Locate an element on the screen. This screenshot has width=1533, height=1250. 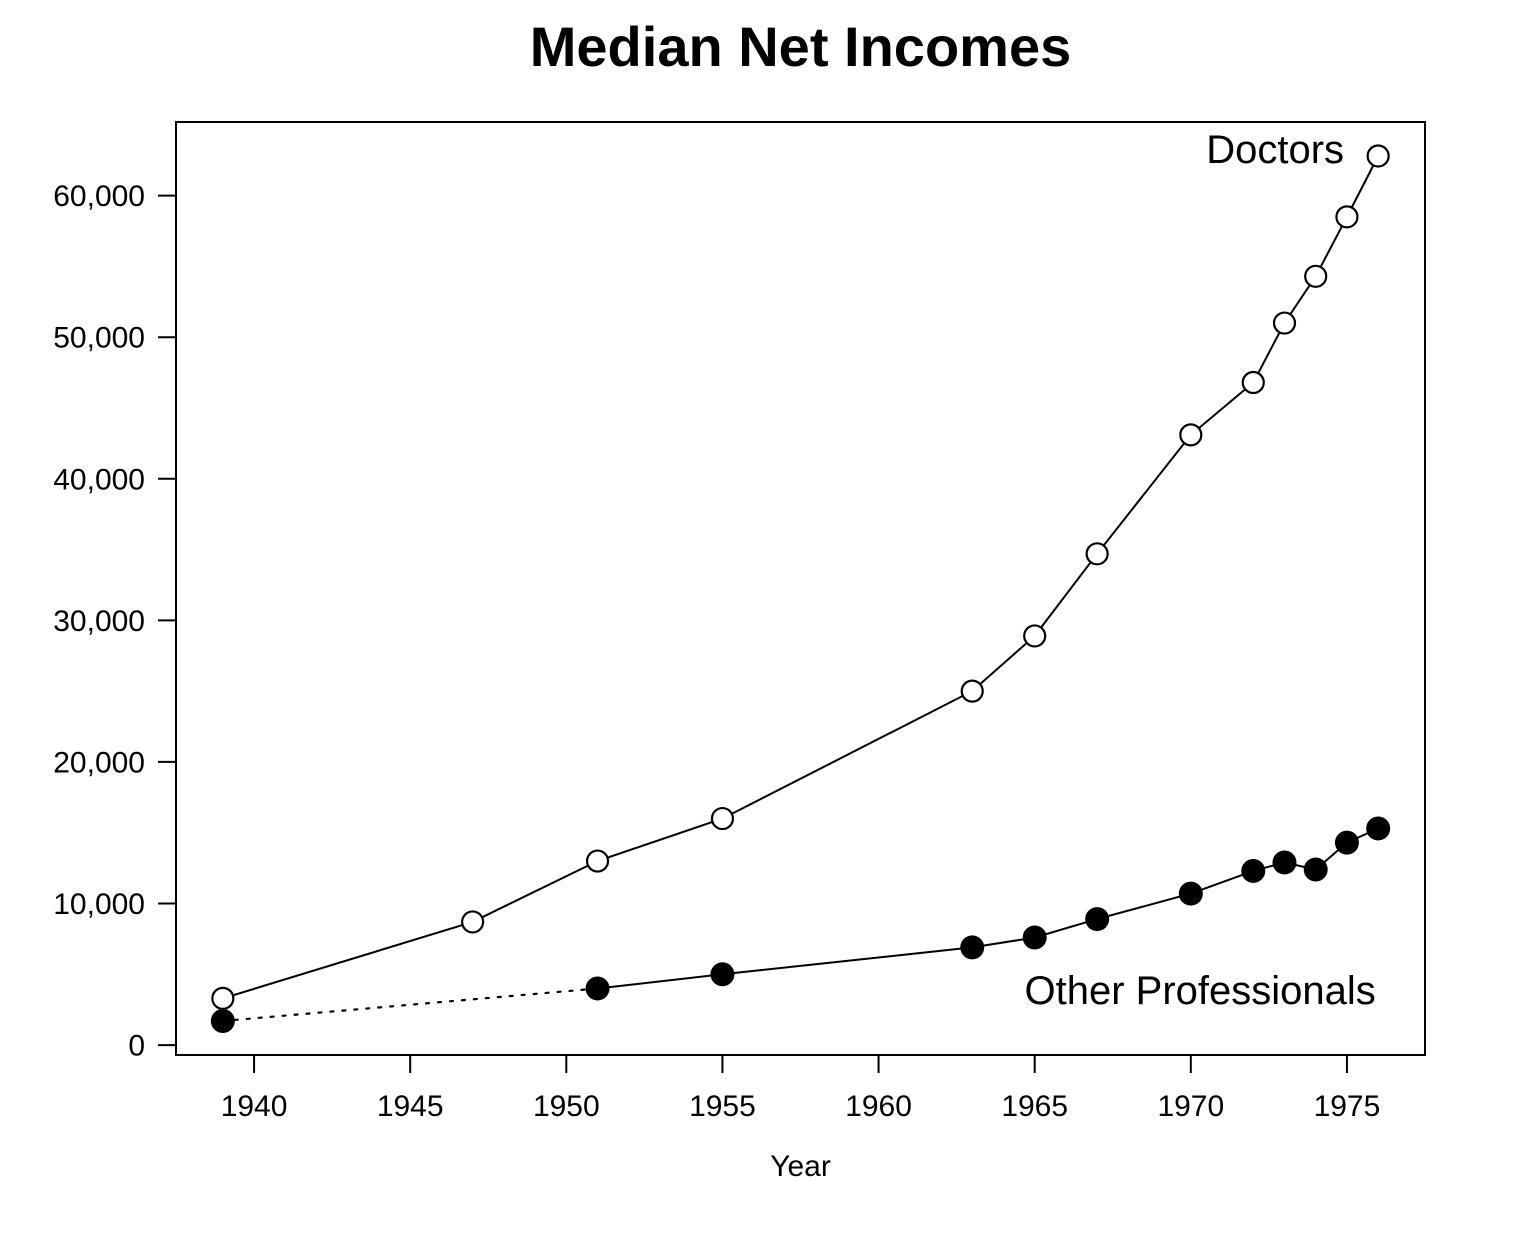
y-tick-label: 40,000 is located at coordinates (99, 479).